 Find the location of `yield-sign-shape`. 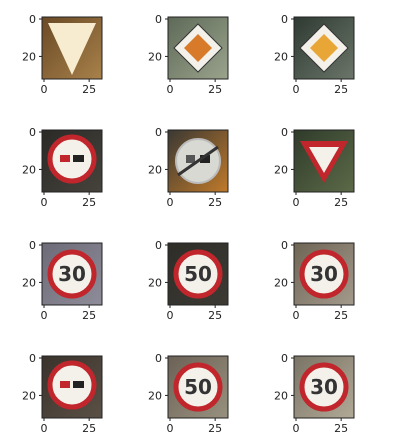

yield-sign-shape is located at coordinates (72, 49).